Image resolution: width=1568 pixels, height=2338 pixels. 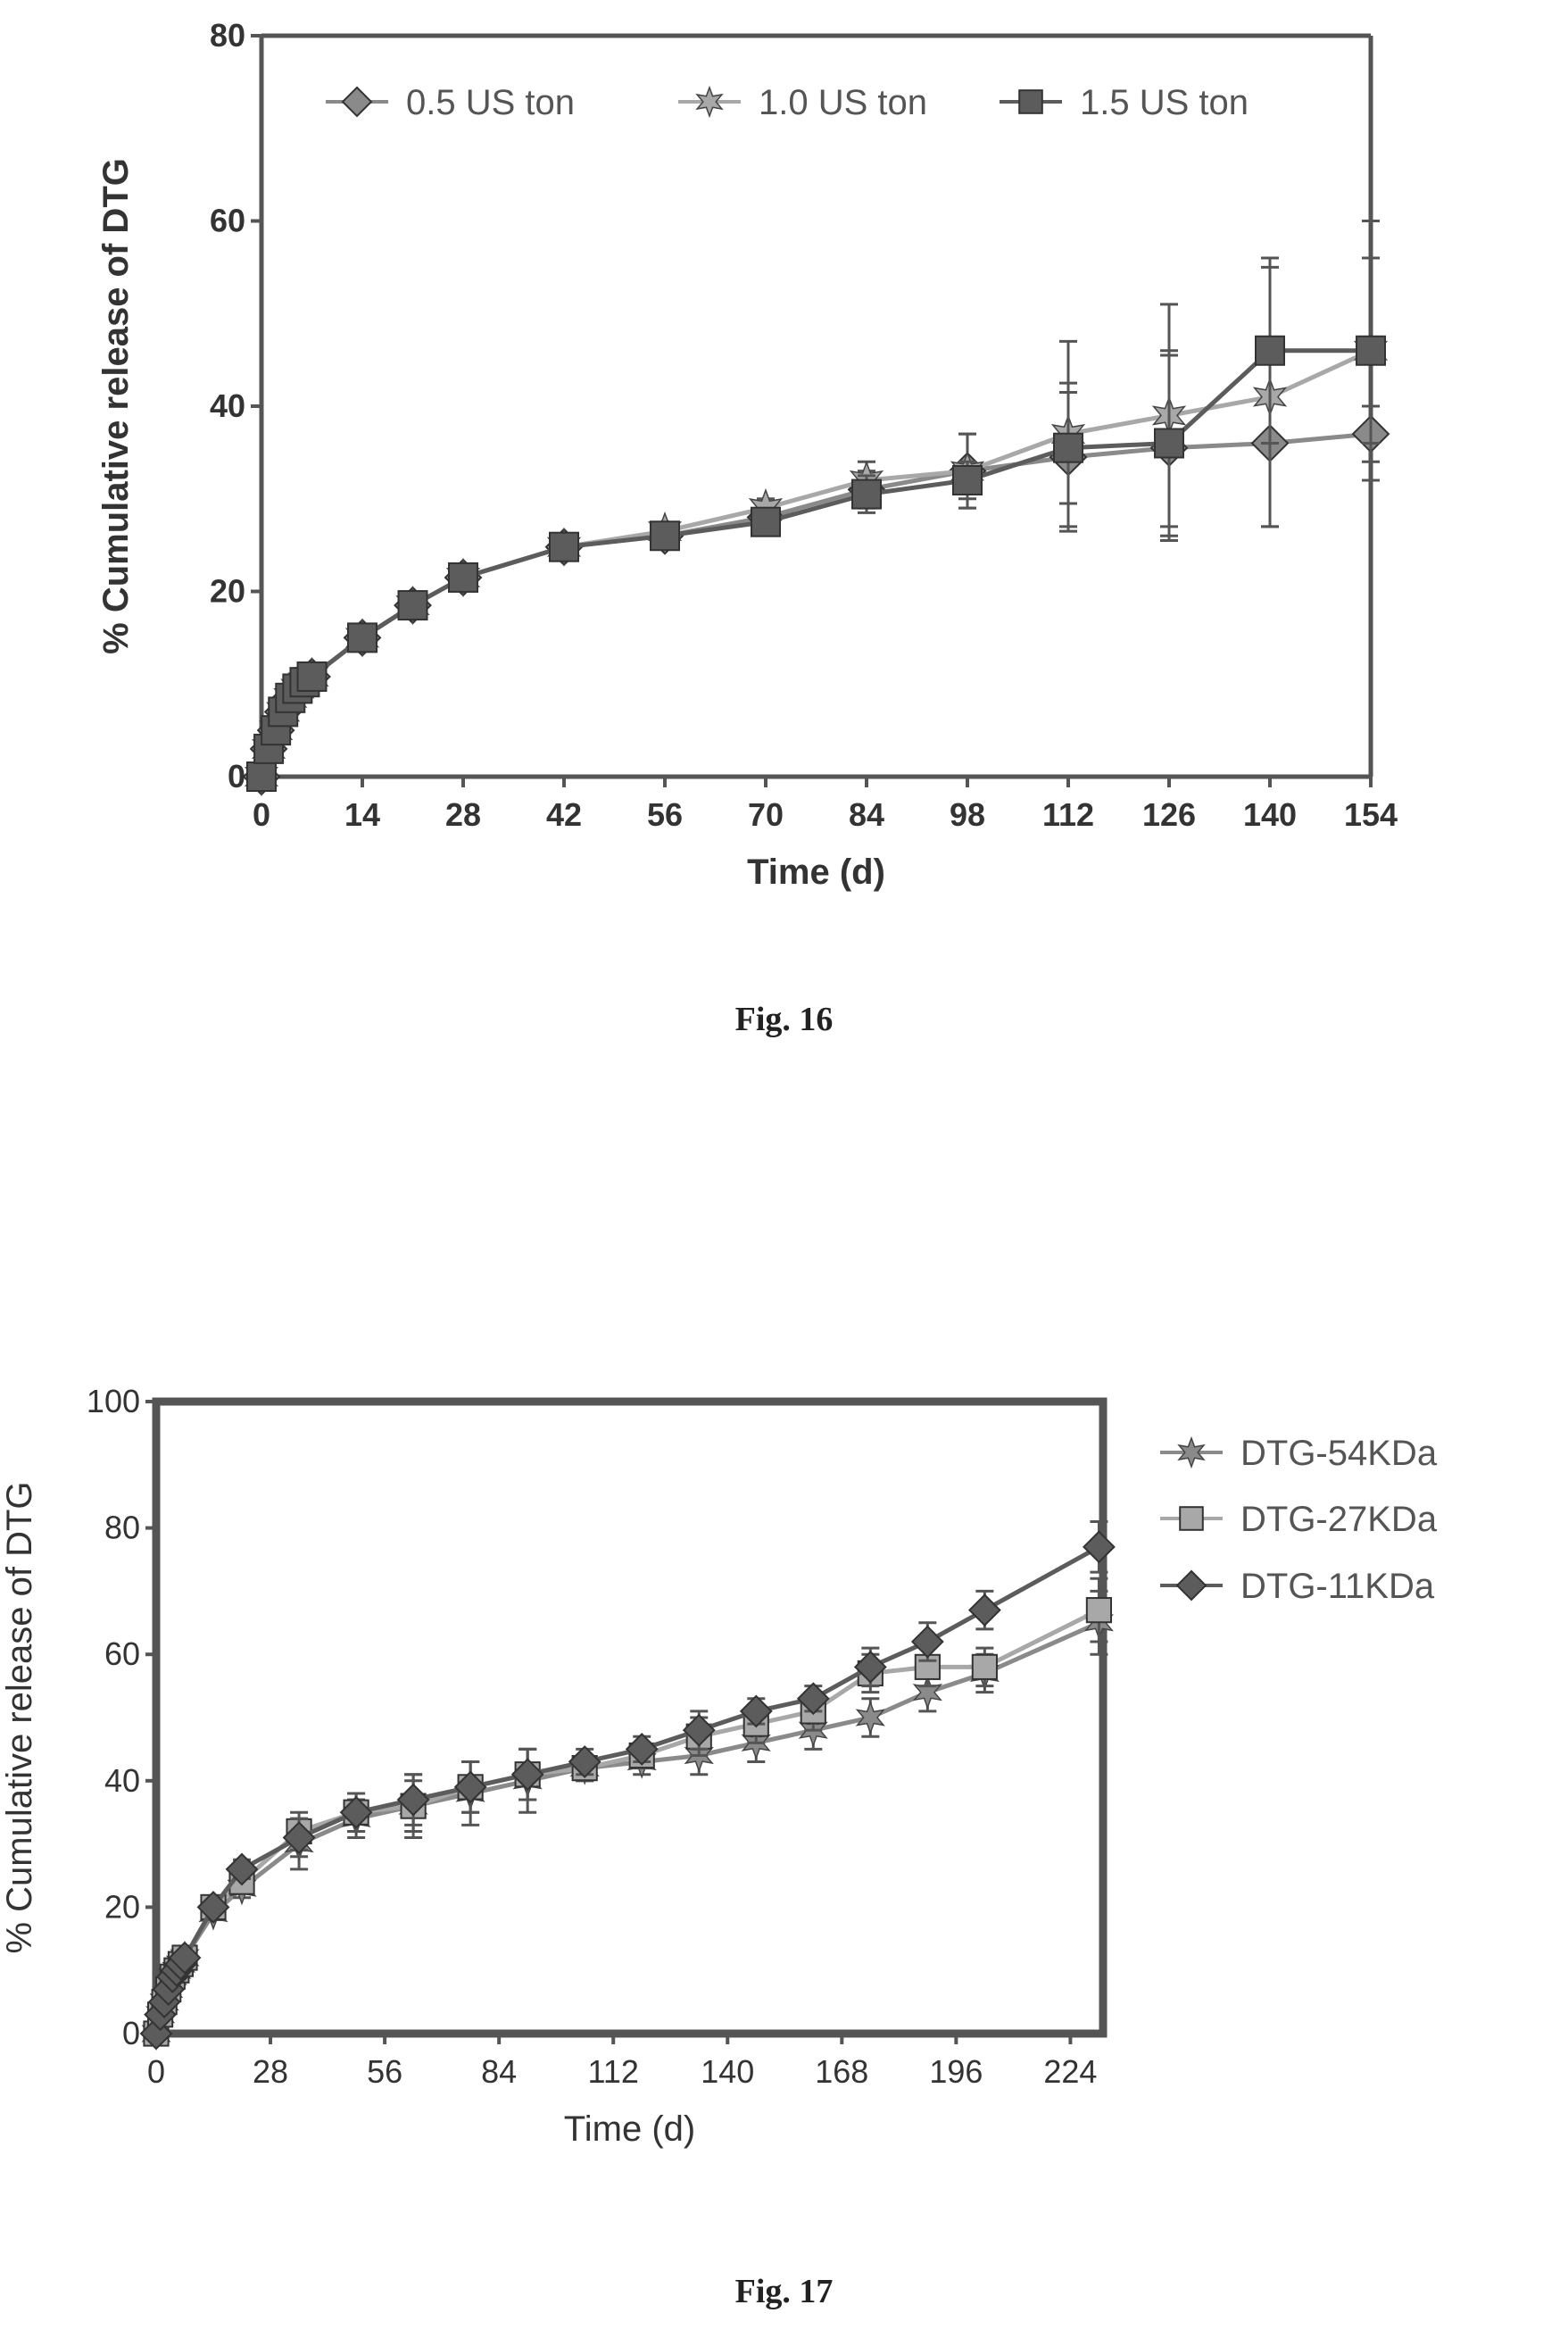 I want to click on x-tick-label: 14, so click(x=362, y=814).